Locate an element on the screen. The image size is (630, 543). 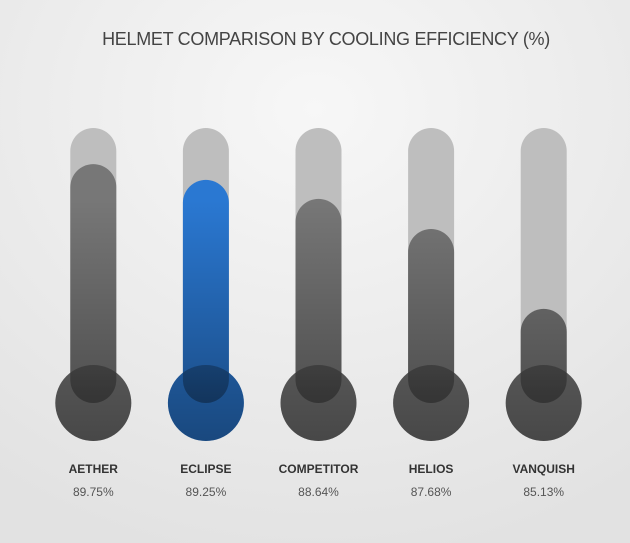
value-label: 87.68% is located at coordinates (431, 492).